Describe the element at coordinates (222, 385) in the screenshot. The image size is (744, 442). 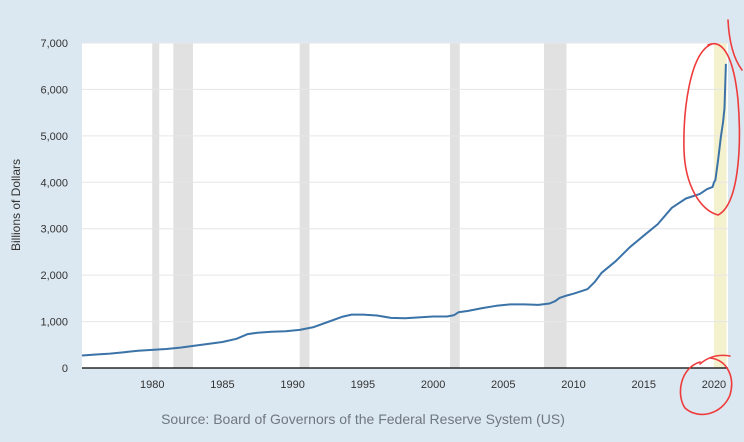
I see `x-tick-label: 1985` at that location.